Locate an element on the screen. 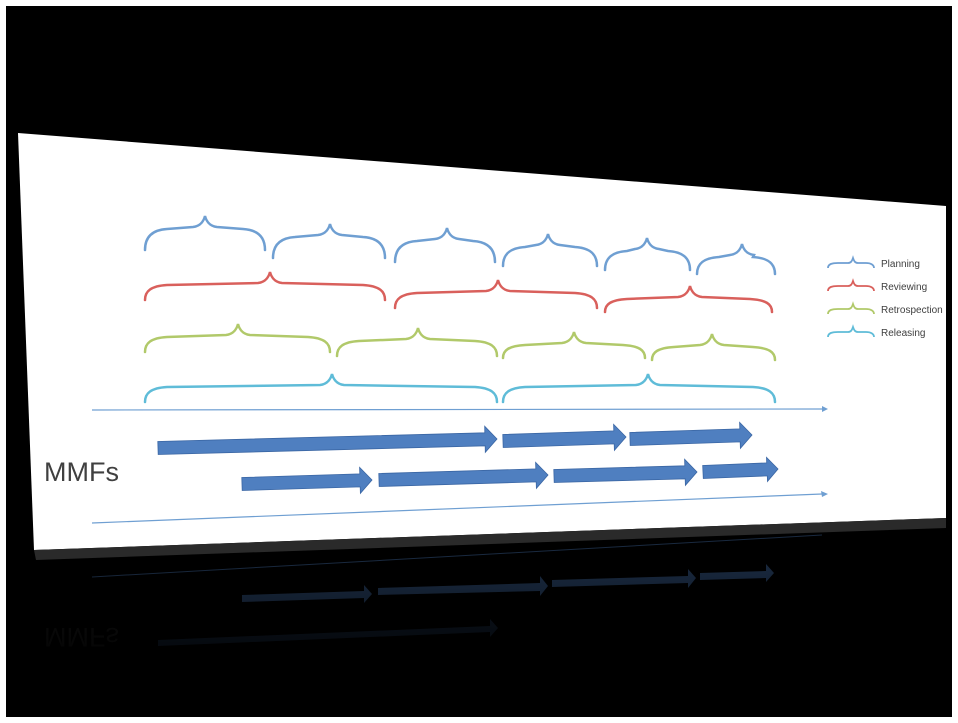 This screenshot has height=723, width=958. legend-swatch-retrospection is located at coordinates (851, 308).